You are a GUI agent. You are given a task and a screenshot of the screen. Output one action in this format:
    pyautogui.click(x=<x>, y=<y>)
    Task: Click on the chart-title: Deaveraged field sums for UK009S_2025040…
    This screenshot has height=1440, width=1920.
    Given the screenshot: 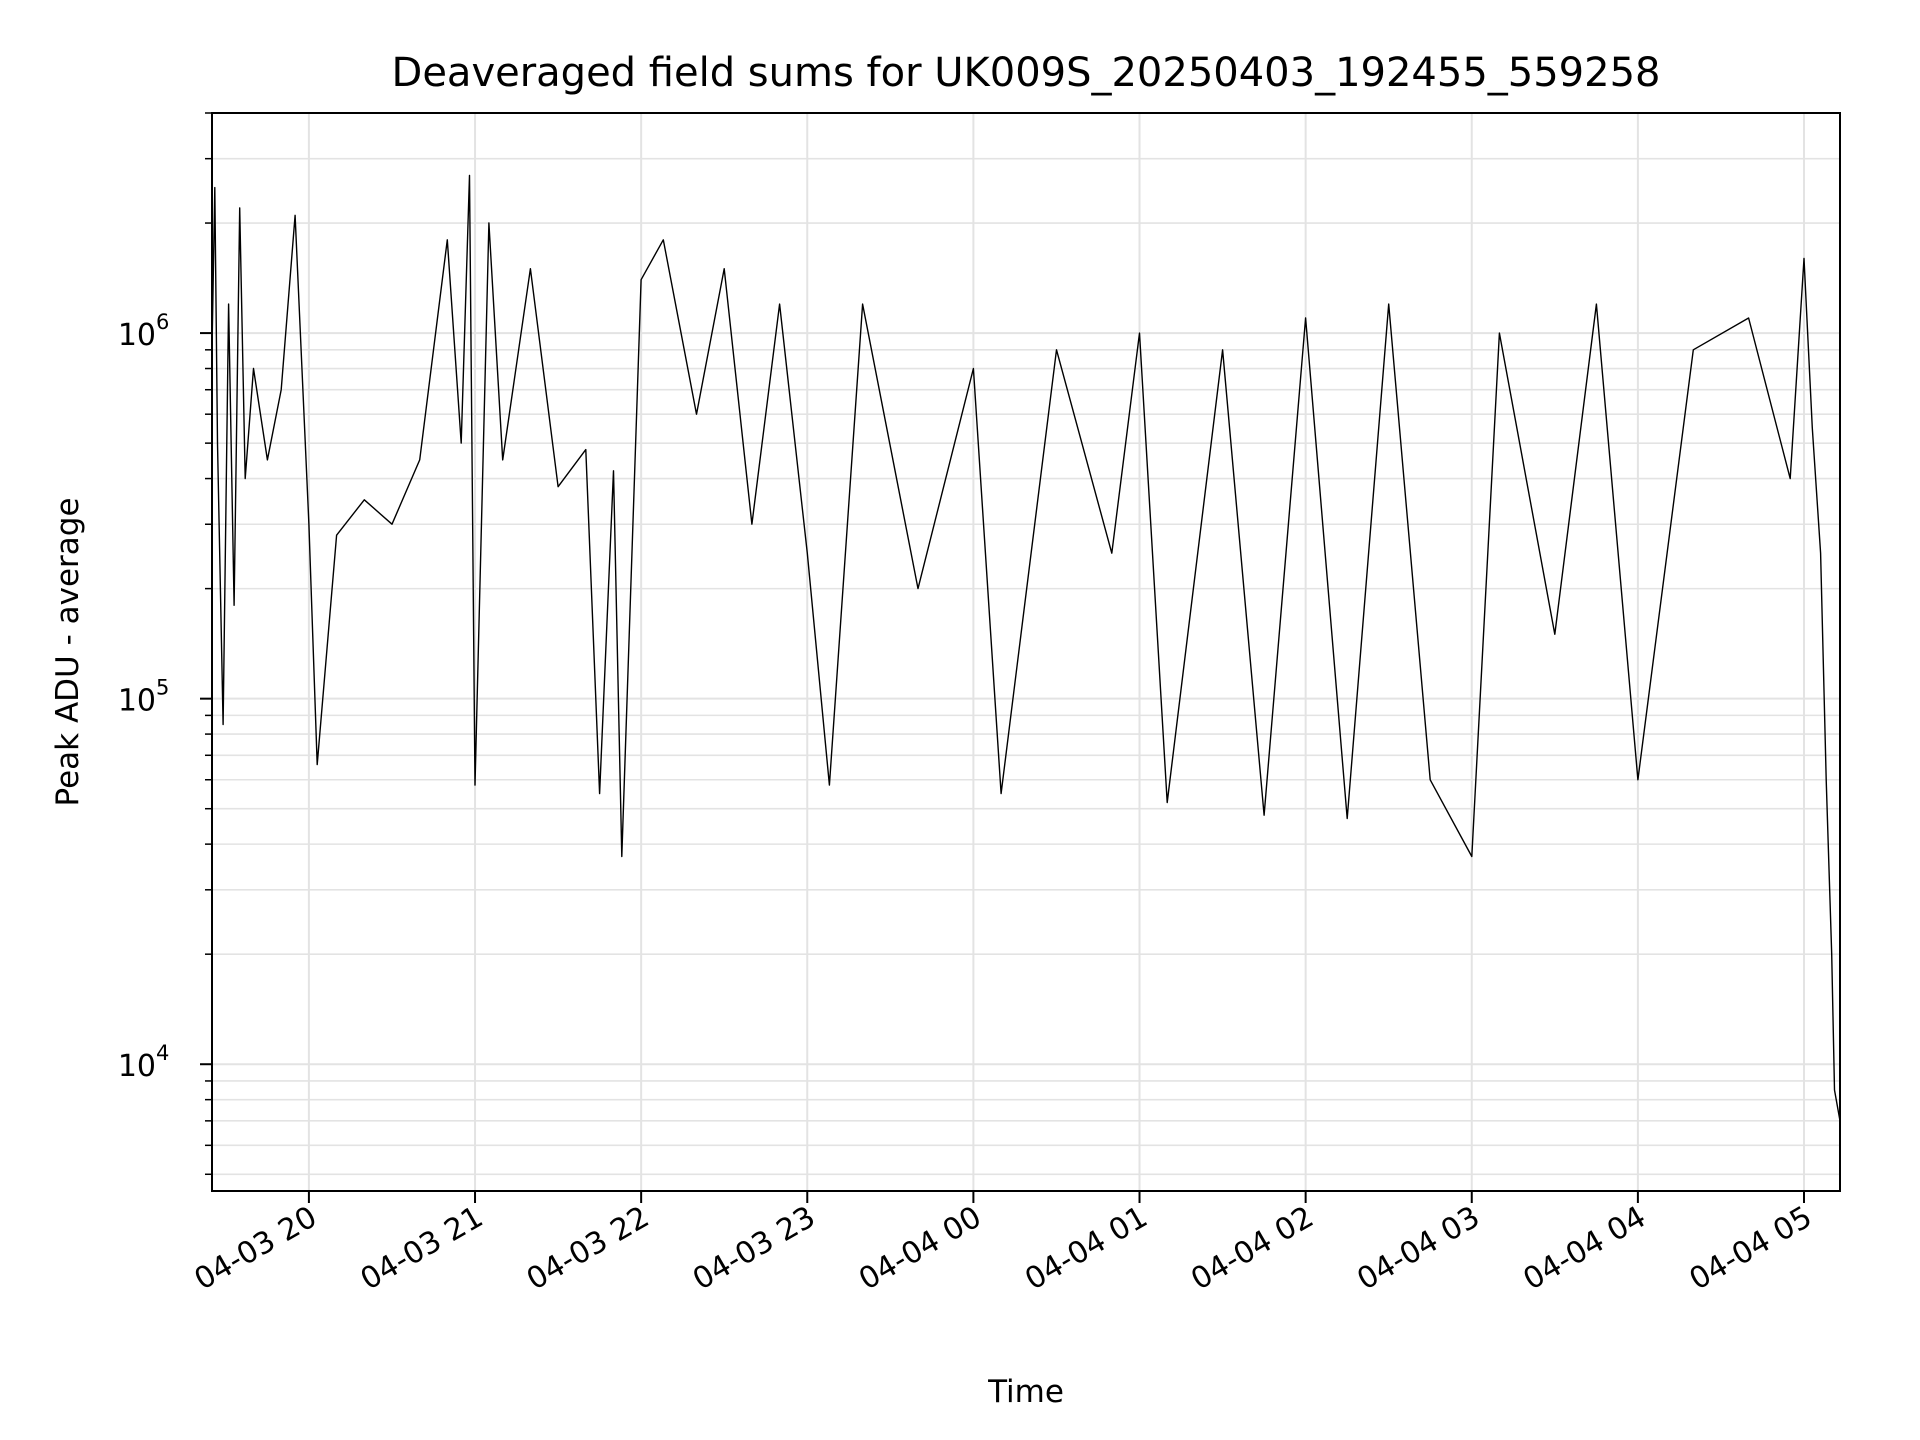 What is the action you would take?
    pyautogui.click(x=1026, y=73)
    